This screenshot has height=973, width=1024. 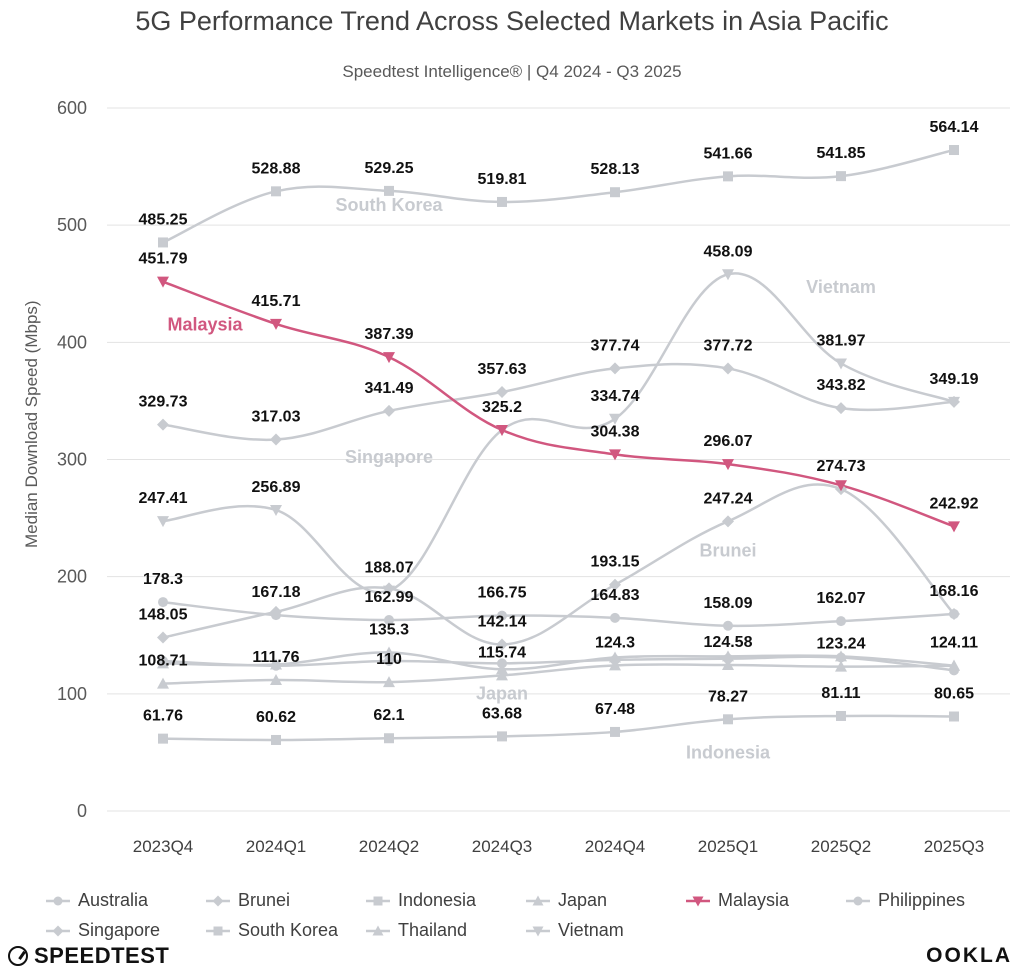 I want to click on japan-marker, so click(x=502, y=669).